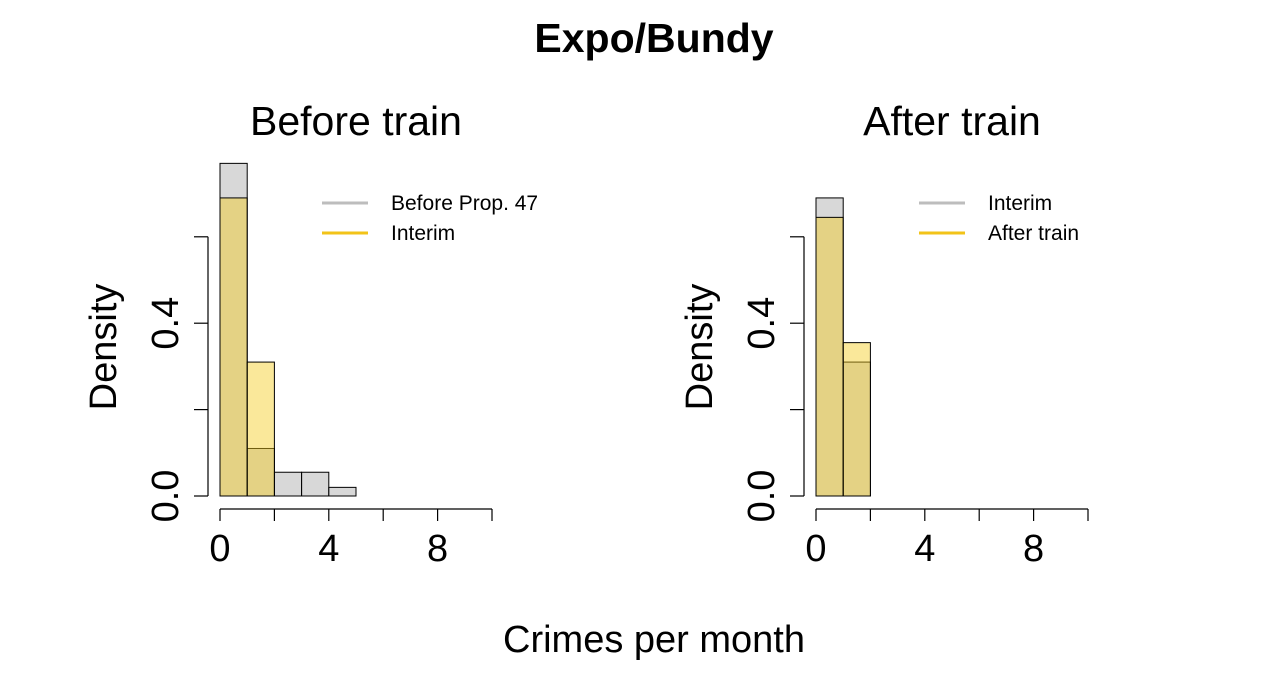 This screenshot has height=694, width=1280. What do you see at coordinates (653, 38) in the screenshot?
I see `figure-title: Expo/Bundy` at bounding box center [653, 38].